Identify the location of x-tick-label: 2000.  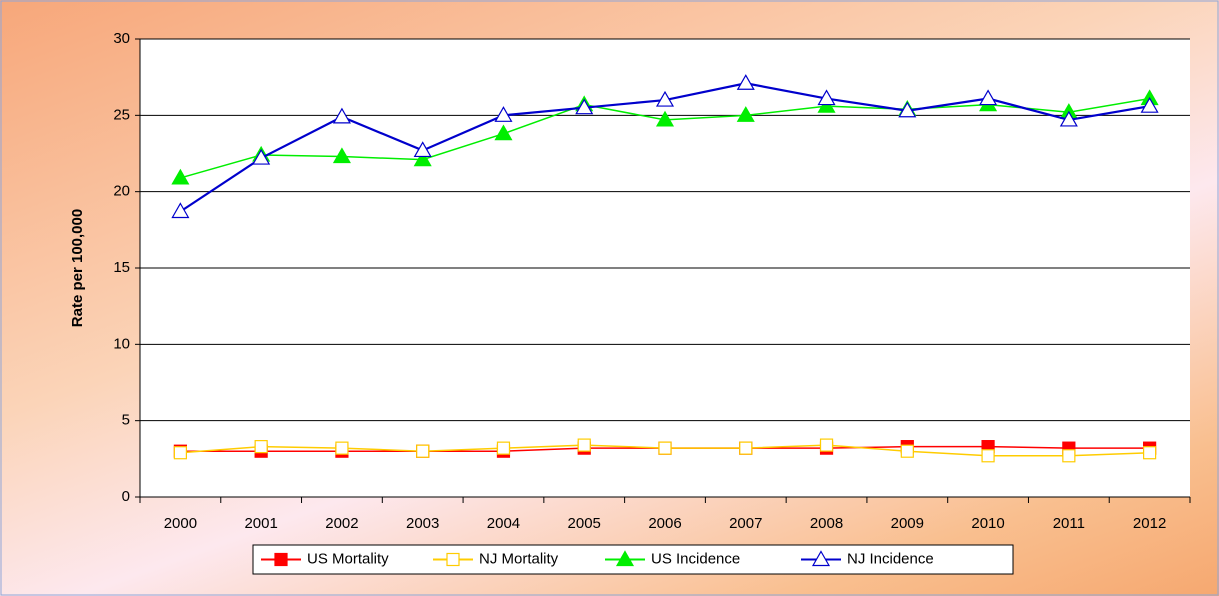
(180, 523).